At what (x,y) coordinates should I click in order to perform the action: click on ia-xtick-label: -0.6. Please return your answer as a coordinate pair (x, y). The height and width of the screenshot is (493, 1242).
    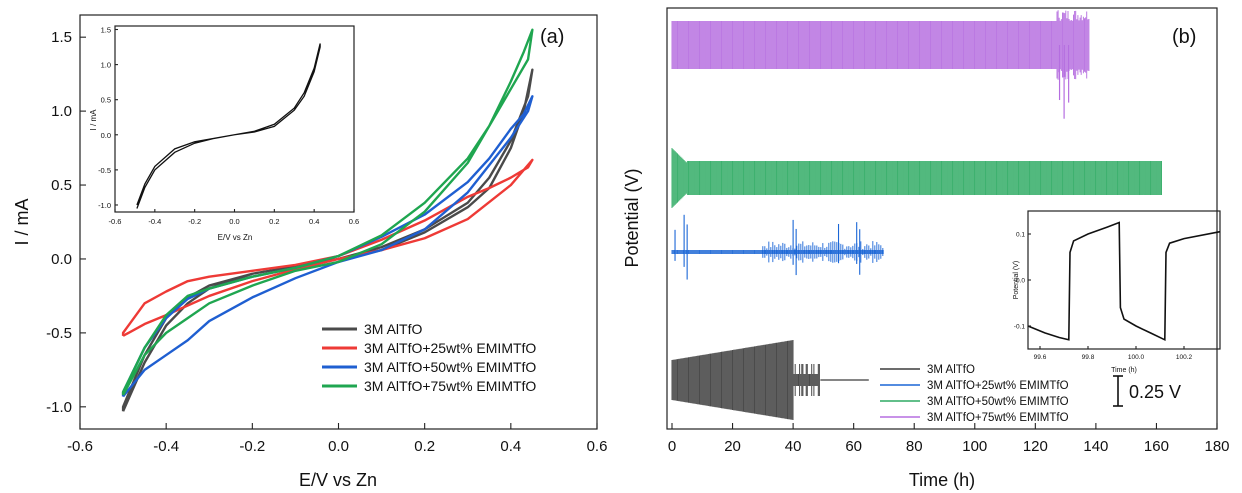
    Looking at the image, I should click on (115, 221).